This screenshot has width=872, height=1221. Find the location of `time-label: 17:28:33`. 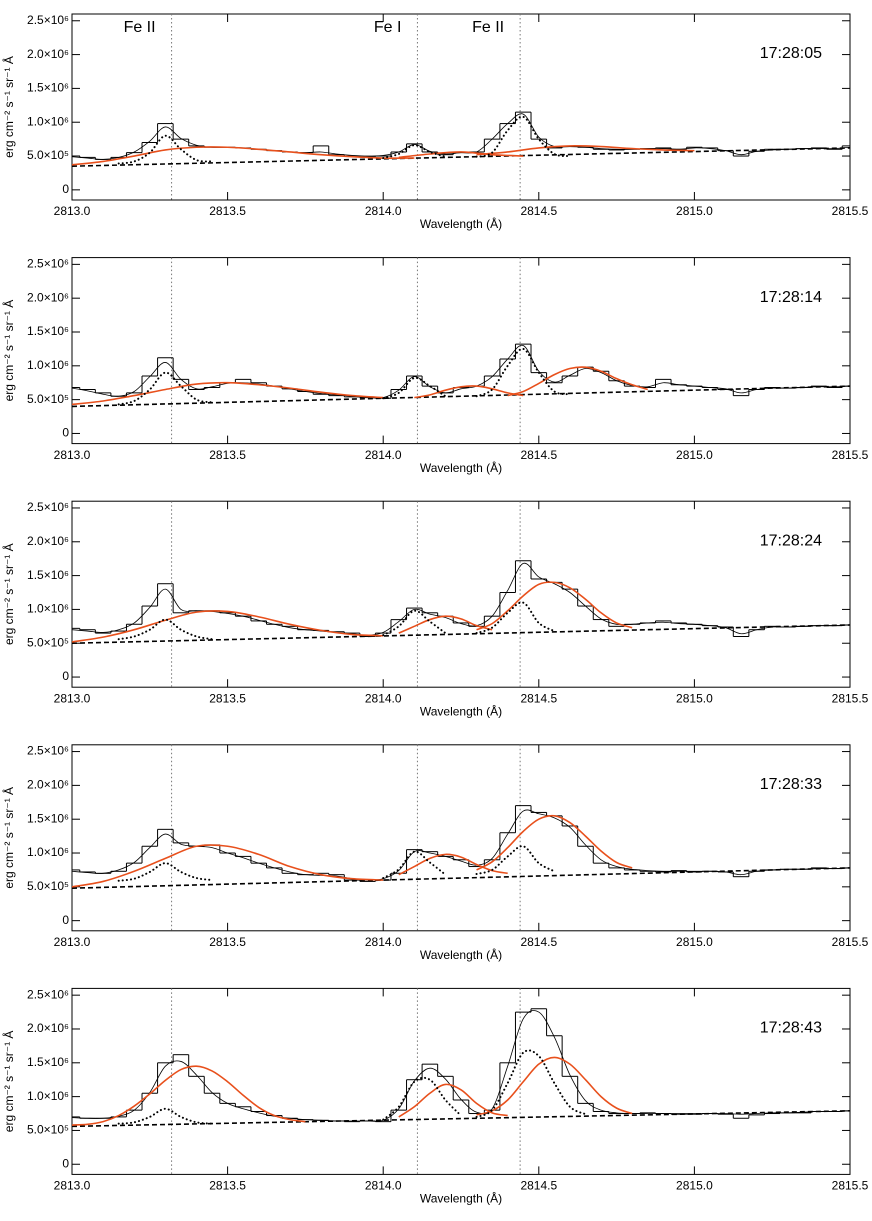

time-label: 17:28:33 is located at coordinates (791, 784).